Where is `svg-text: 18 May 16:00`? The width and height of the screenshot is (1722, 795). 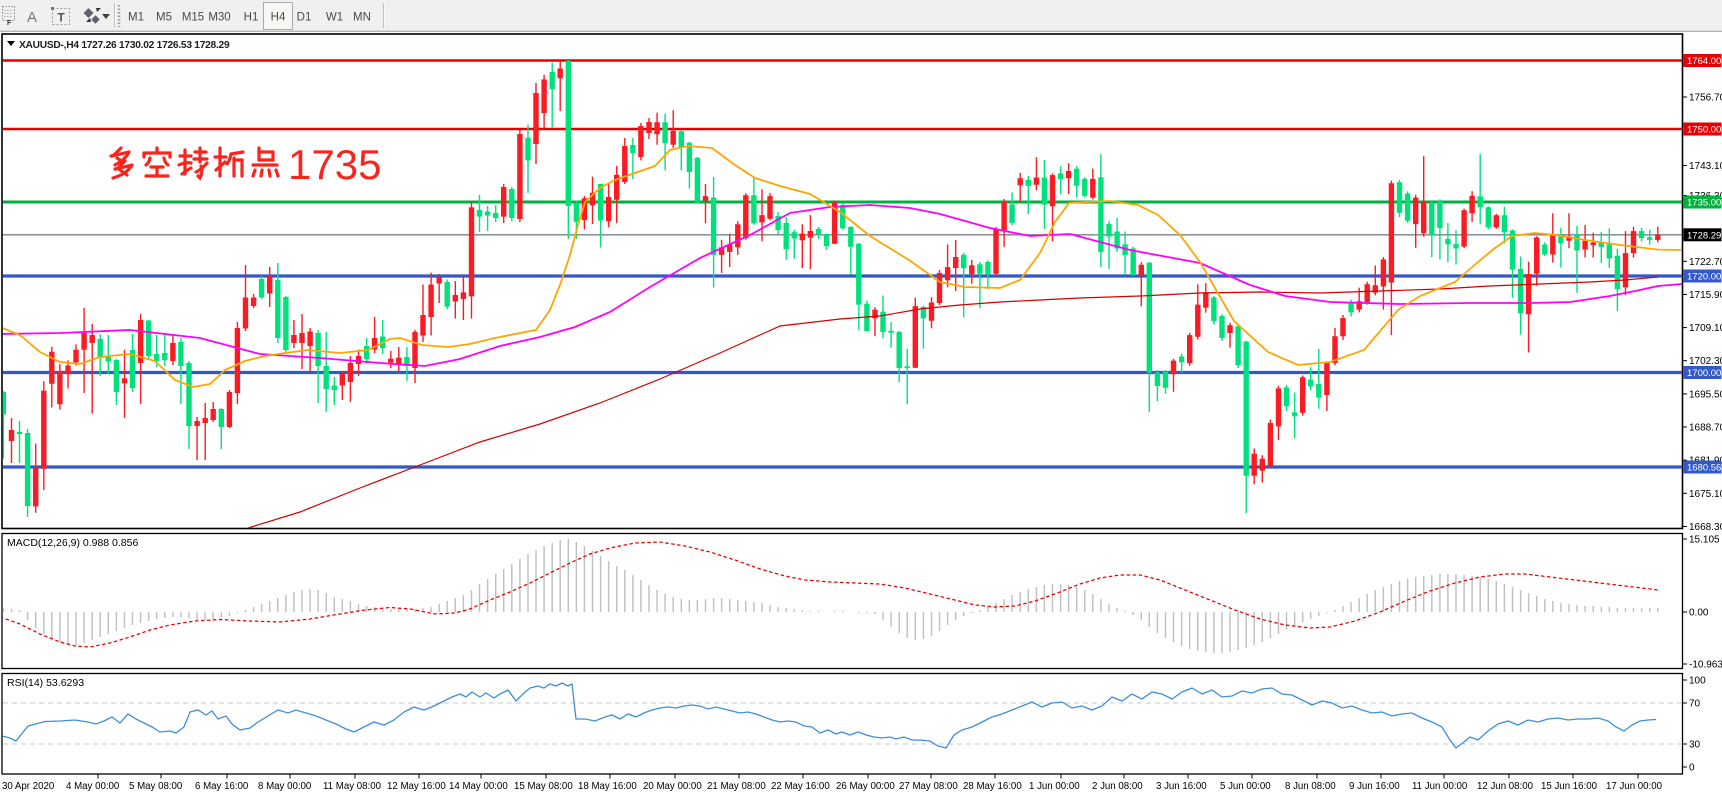
svg-text: 18 May 16:00 is located at coordinates (607, 786).